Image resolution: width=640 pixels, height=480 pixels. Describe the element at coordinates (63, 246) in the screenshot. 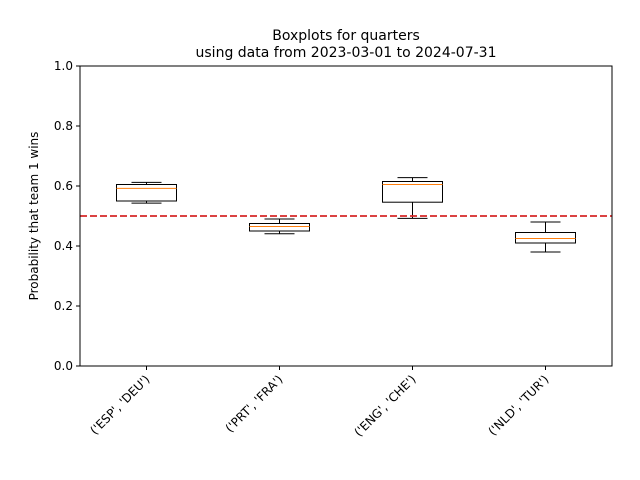

I see `y-tick-label: 0.4` at that location.